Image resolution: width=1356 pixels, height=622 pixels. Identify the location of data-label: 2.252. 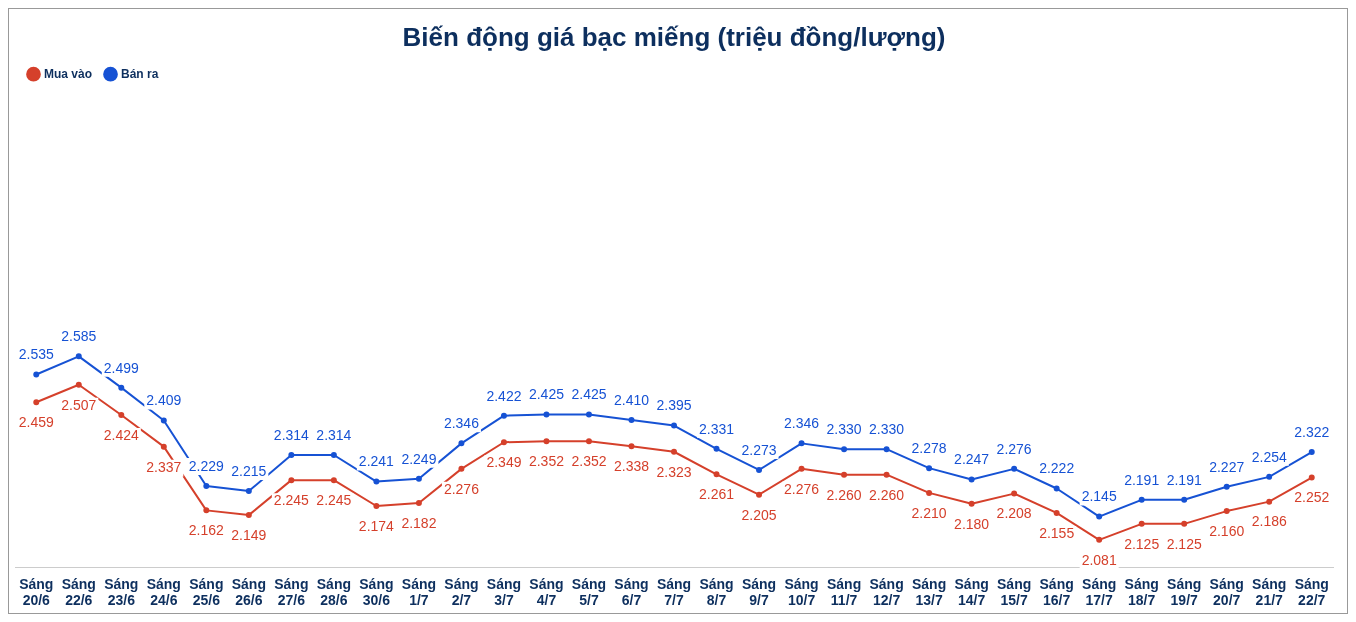
(1312, 497).